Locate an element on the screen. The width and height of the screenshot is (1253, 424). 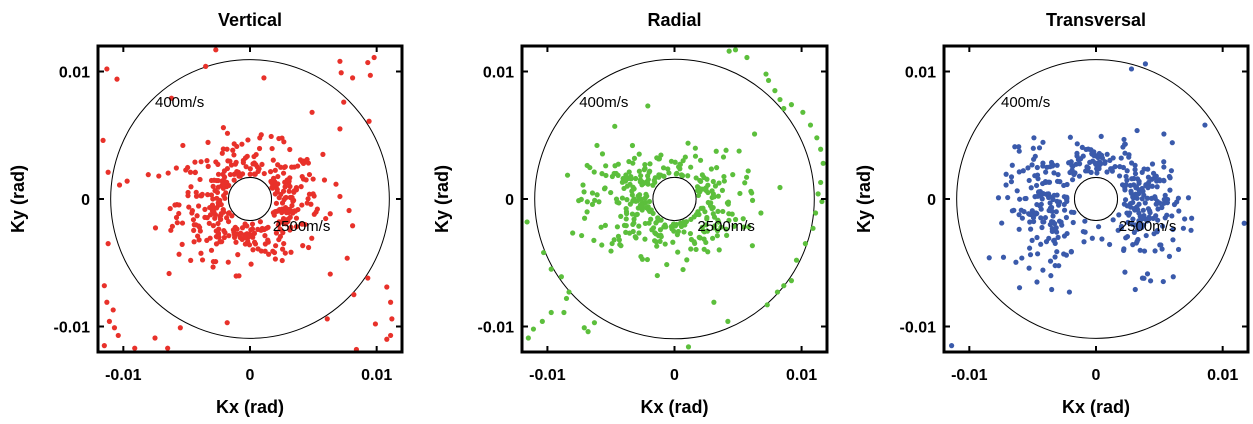
inner-circle is located at coordinates (1095, 198).